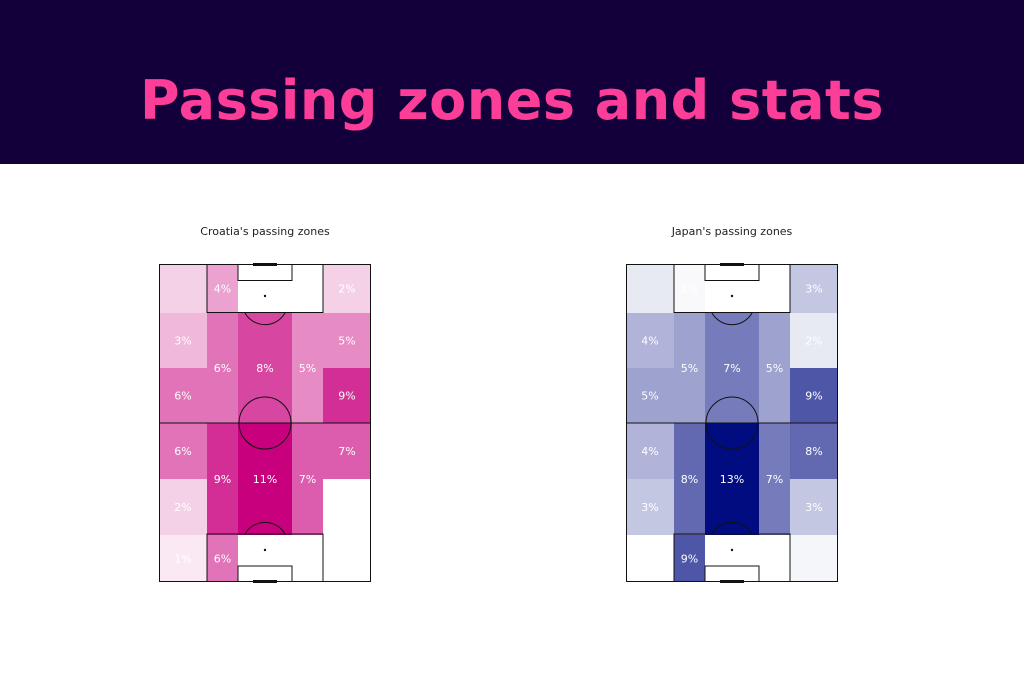  Describe the element at coordinates (265, 479) in the screenshot. I see `zone-value-label: 11%` at that location.